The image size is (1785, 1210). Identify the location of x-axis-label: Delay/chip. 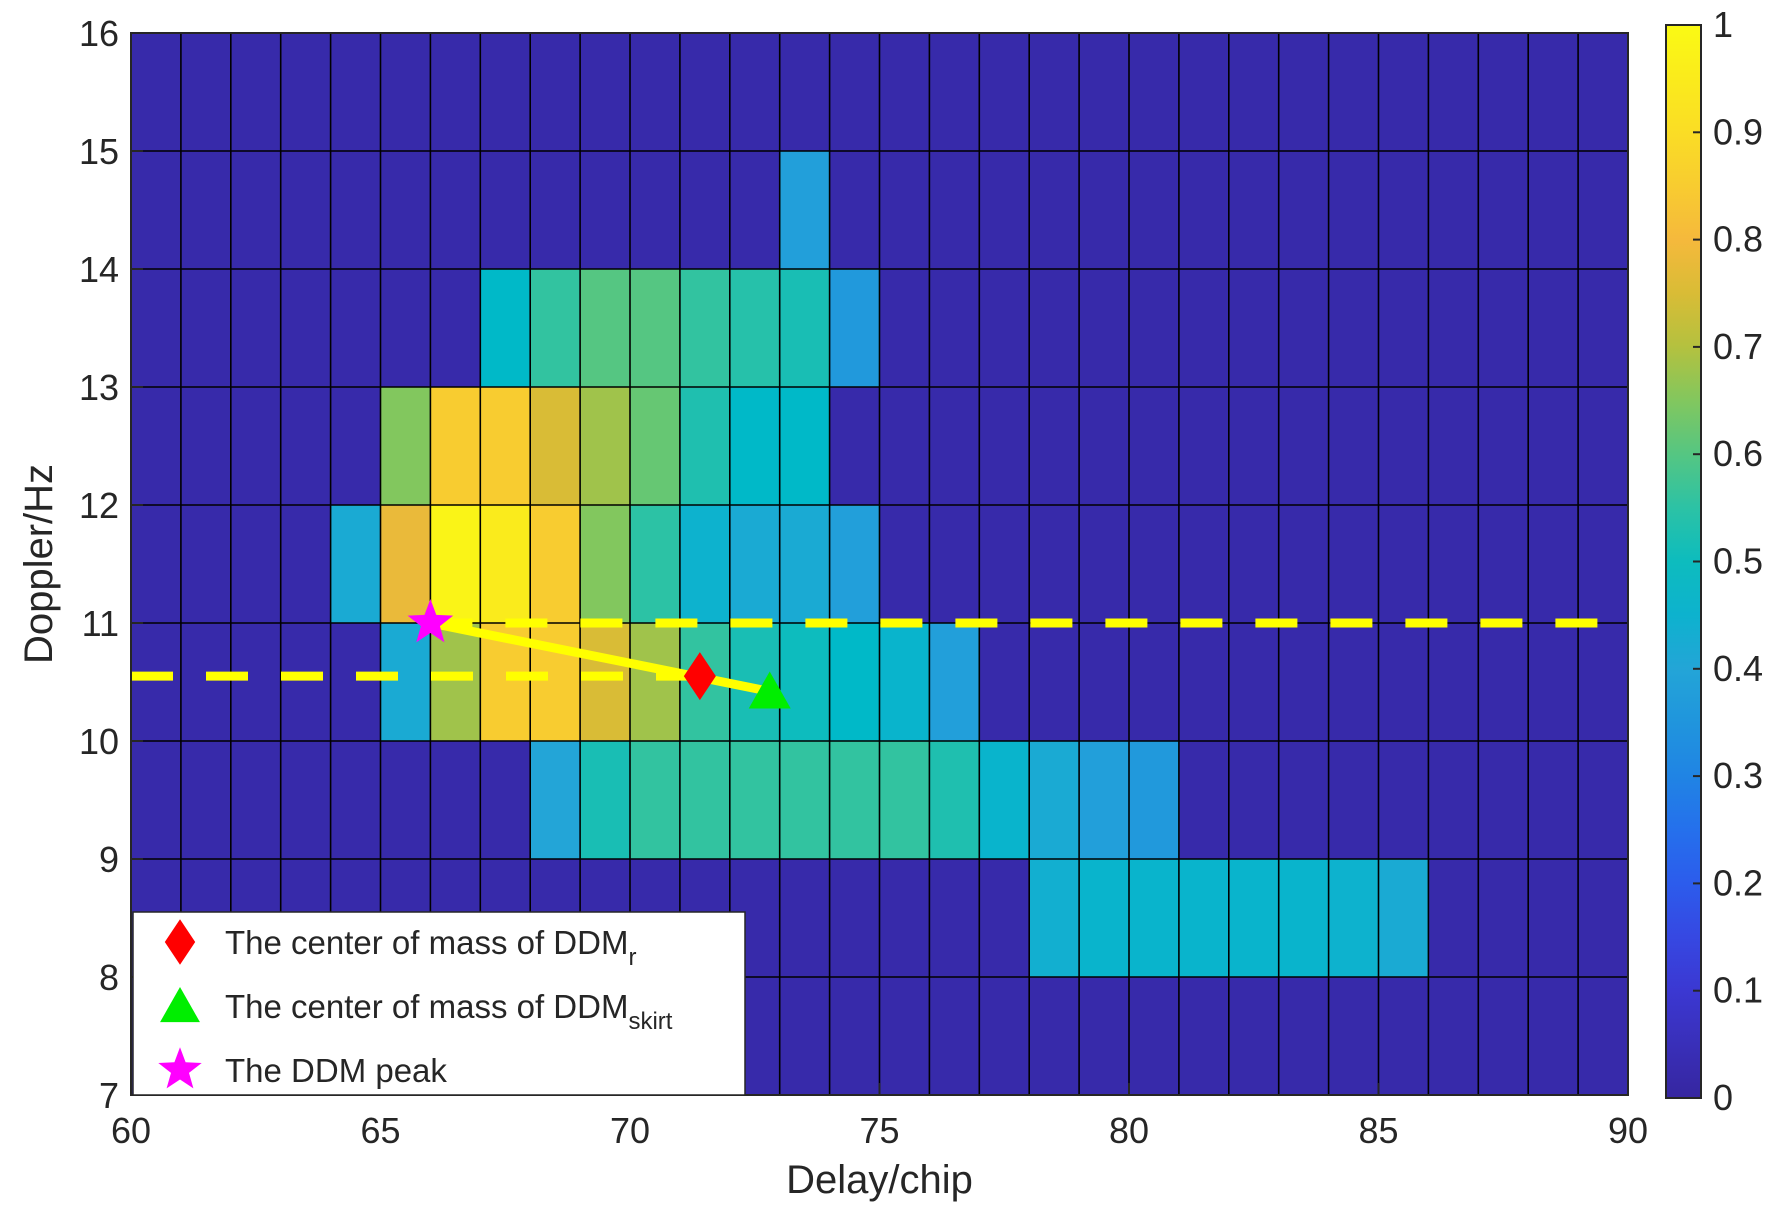
(879, 1180).